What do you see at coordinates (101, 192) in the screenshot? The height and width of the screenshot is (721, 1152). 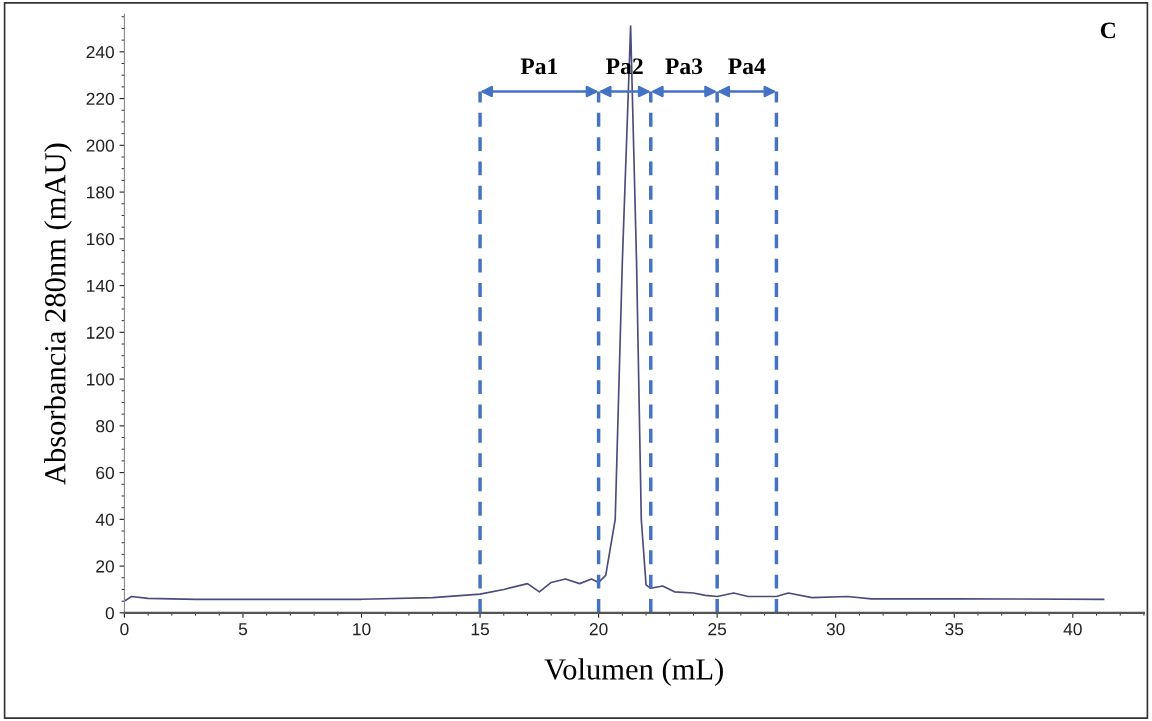 I see `y-tick-label: 180` at bounding box center [101, 192].